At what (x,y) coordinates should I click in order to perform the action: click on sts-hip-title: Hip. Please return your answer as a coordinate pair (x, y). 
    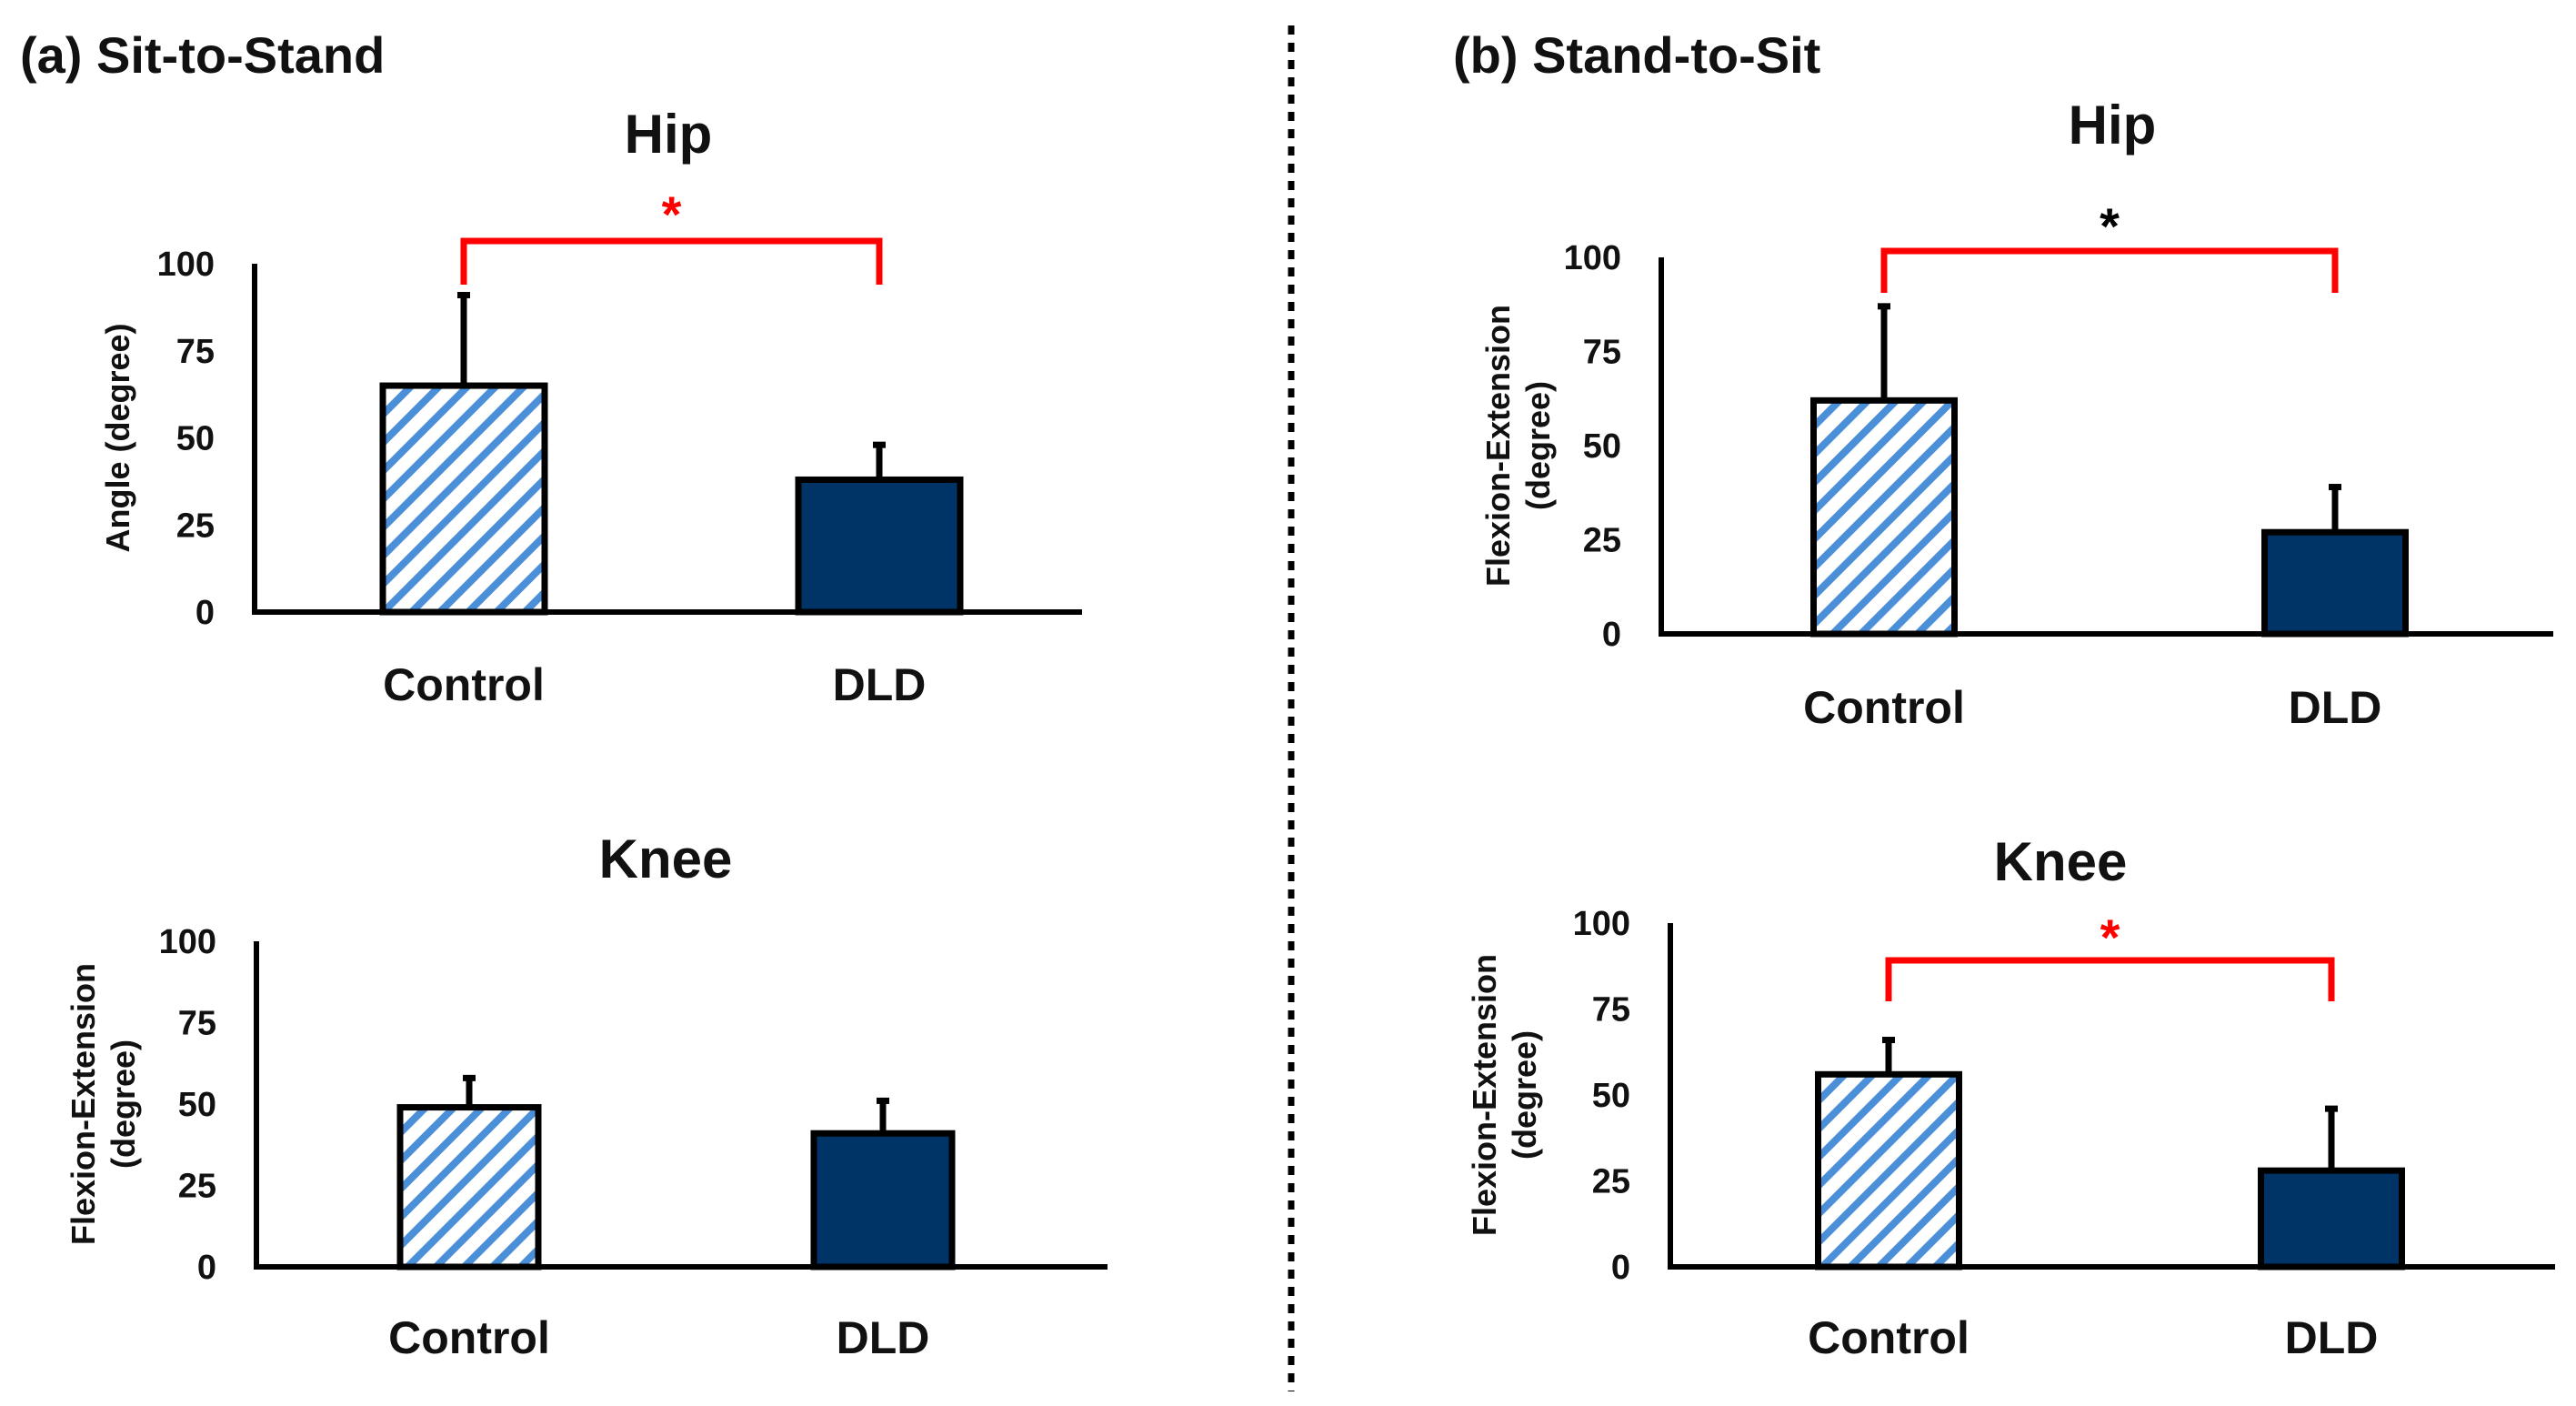
    Looking at the image, I should click on (669, 134).